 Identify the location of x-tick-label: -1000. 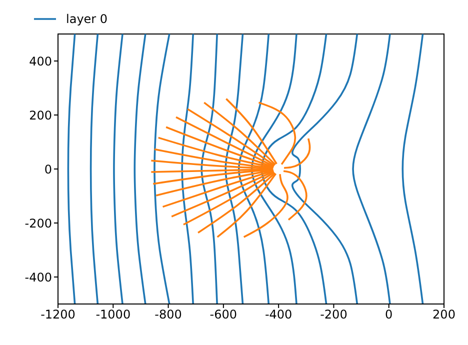
(113, 315).